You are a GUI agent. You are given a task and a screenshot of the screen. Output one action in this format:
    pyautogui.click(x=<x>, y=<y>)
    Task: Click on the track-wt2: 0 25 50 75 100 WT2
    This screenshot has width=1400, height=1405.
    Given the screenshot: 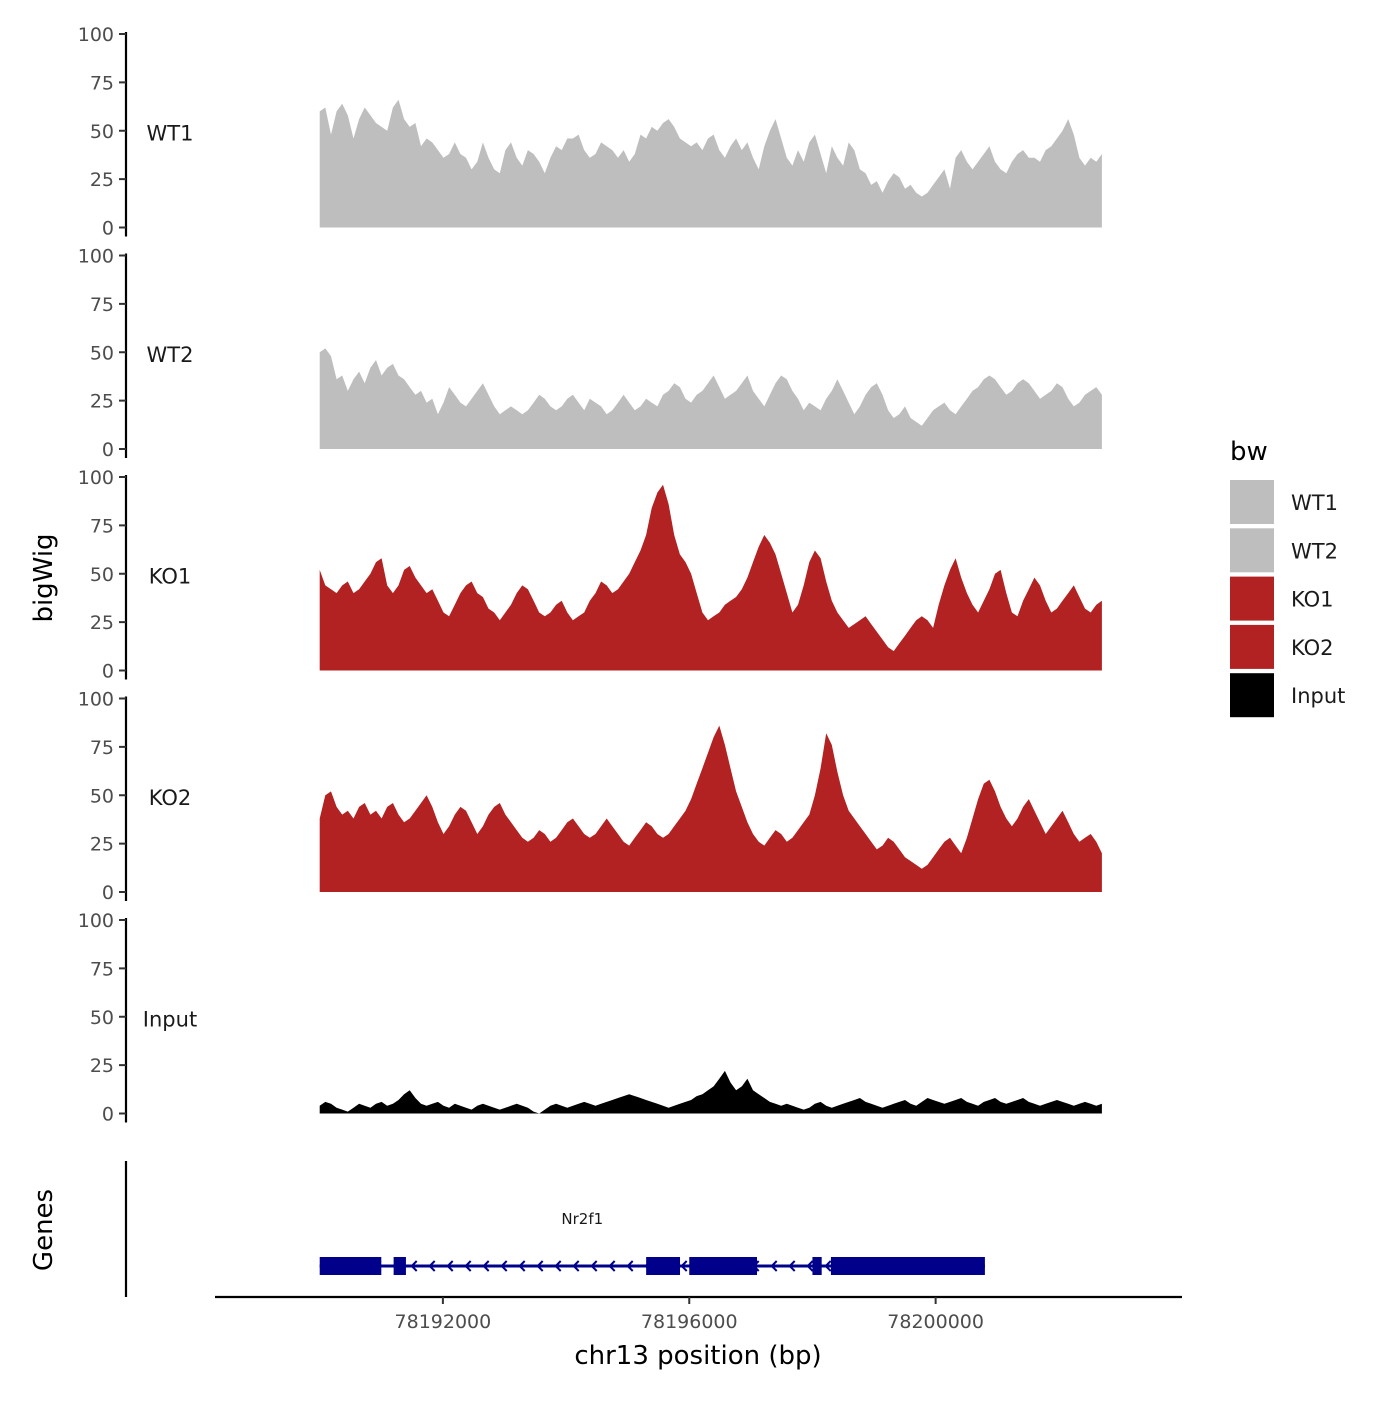 What is the action you would take?
    pyautogui.click(x=590, y=353)
    